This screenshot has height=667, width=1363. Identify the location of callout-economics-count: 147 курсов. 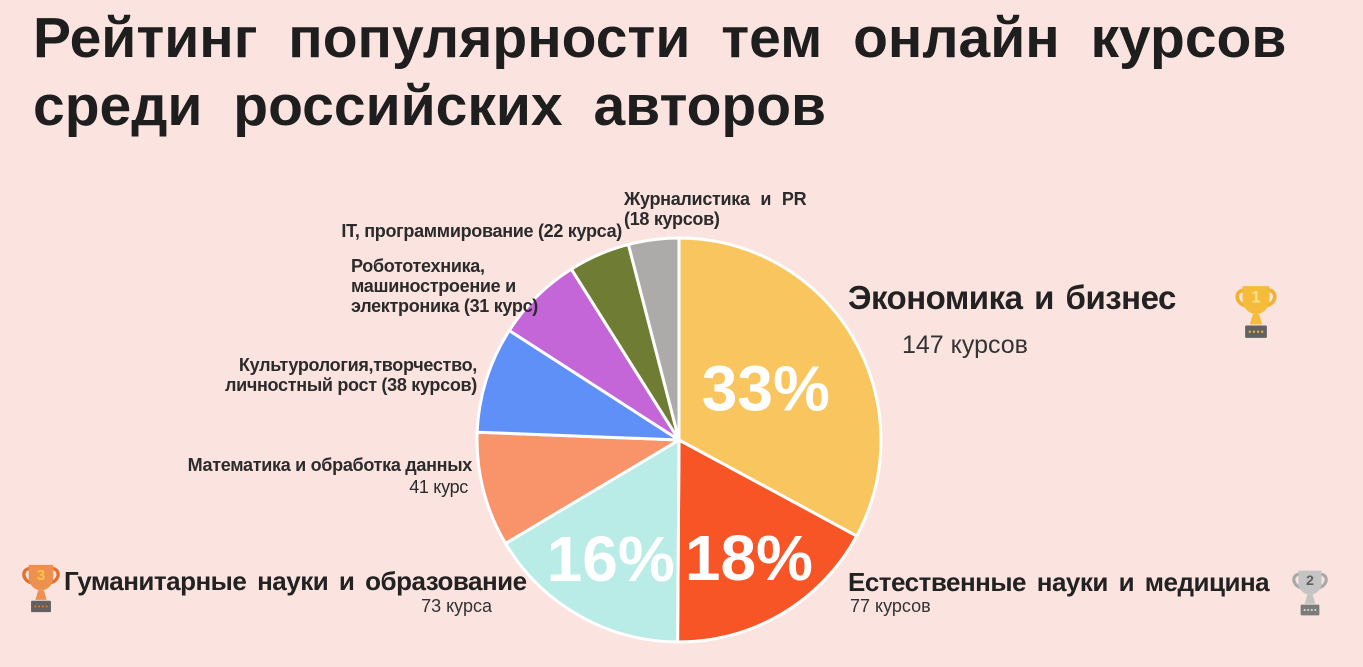
(965, 345).